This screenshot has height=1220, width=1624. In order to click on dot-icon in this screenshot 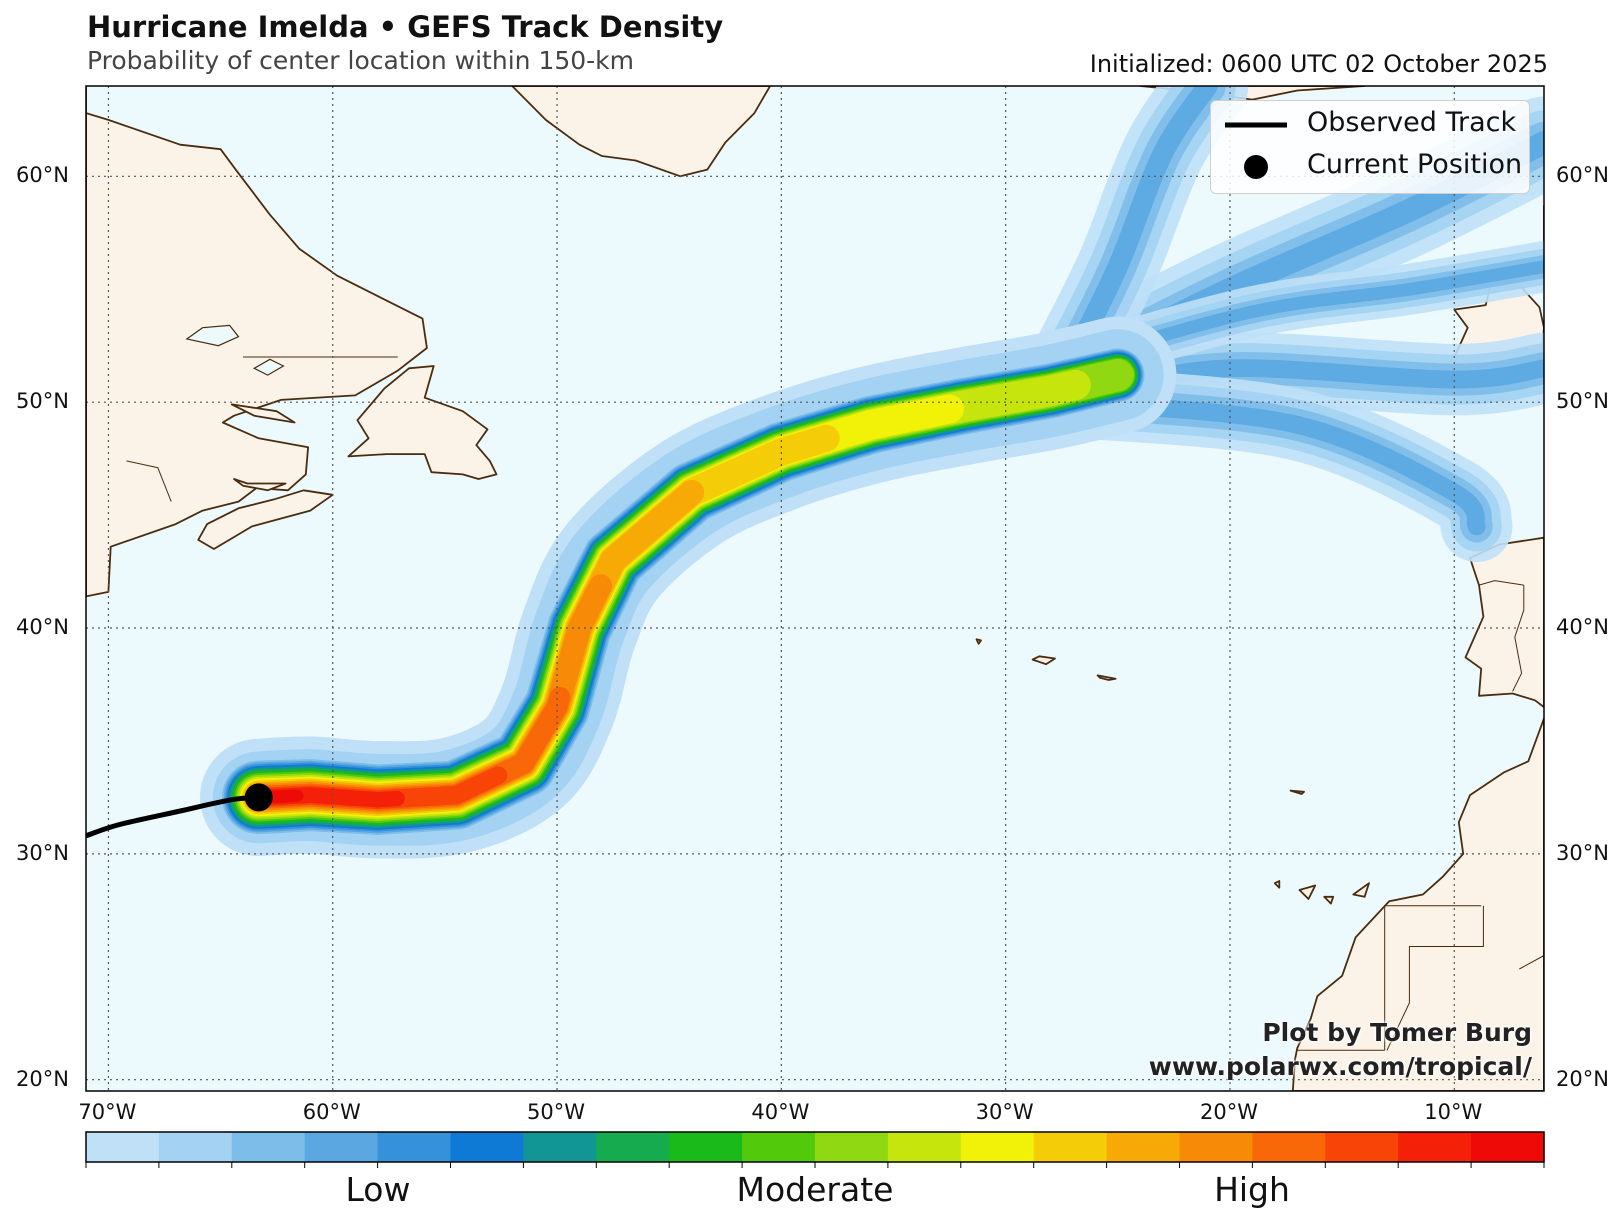, I will do `click(1256, 167)`.